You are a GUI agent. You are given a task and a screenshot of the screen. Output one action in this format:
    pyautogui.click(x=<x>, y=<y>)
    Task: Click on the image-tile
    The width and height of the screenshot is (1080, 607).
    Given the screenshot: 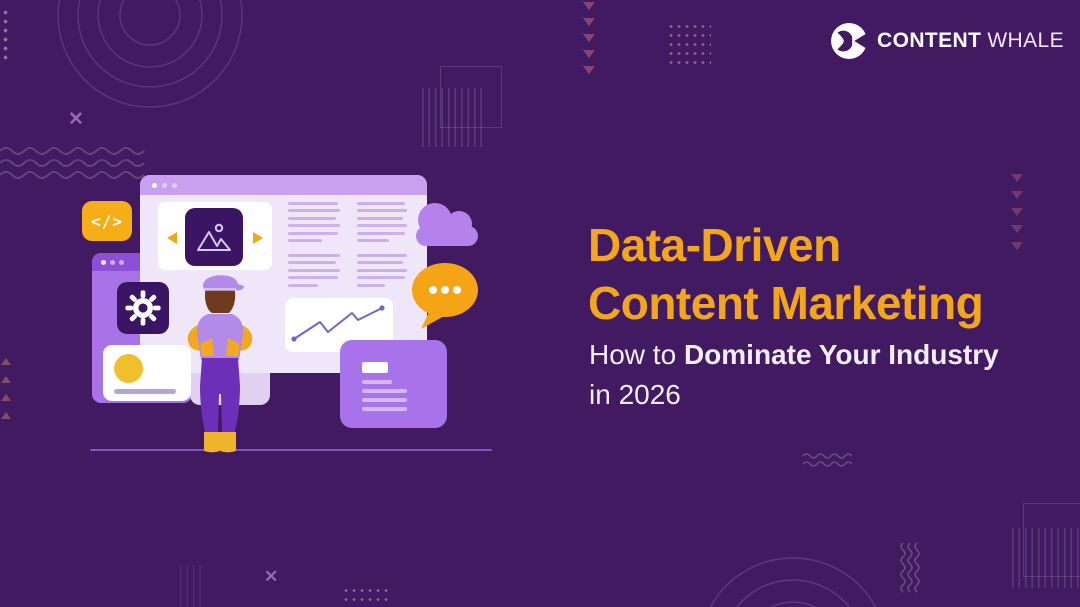 What is the action you would take?
    pyautogui.click(x=214, y=237)
    